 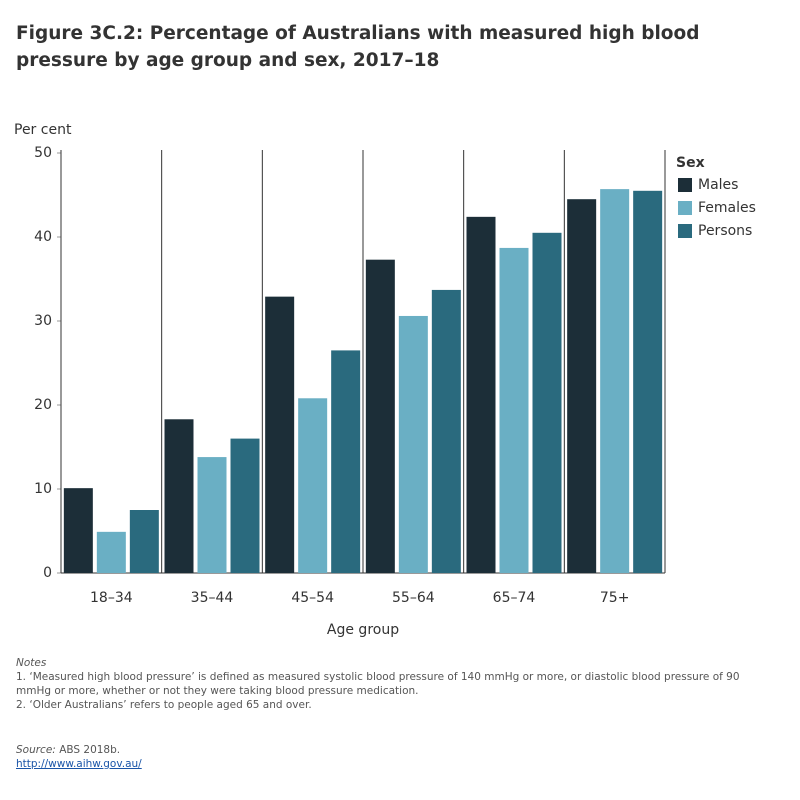 I want to click on notes-heading: Notes, so click(x=31, y=663).